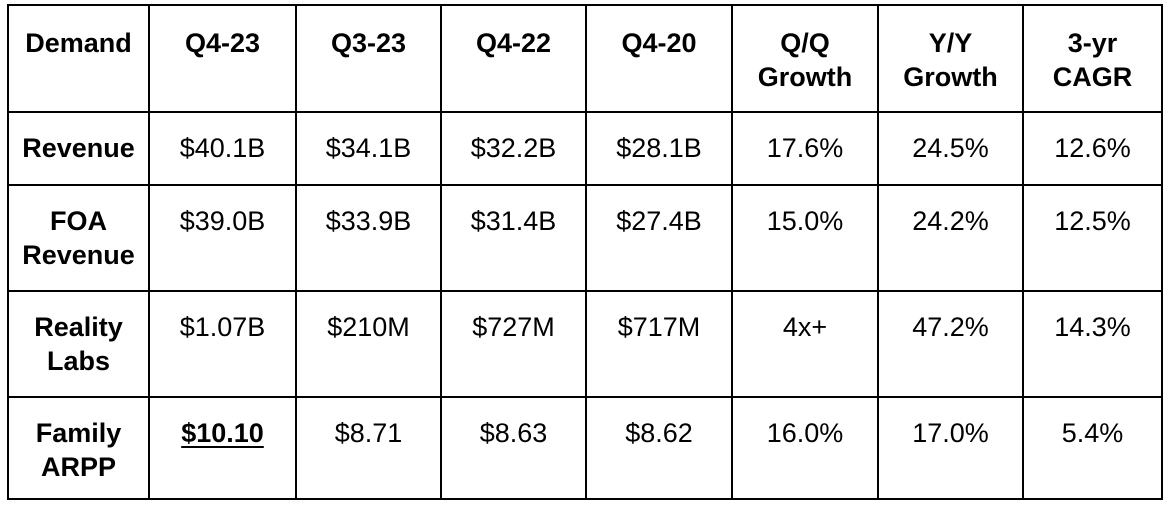 The width and height of the screenshot is (1172, 506). Describe the element at coordinates (805, 447) in the screenshot. I see `table-cell: 16.0%` at that location.